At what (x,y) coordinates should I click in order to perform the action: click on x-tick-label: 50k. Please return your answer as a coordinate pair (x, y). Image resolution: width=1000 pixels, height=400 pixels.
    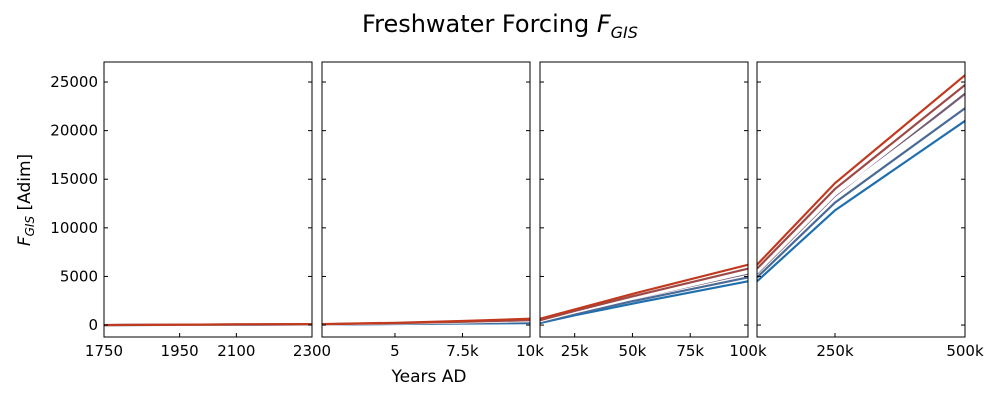
    Looking at the image, I should click on (633, 351).